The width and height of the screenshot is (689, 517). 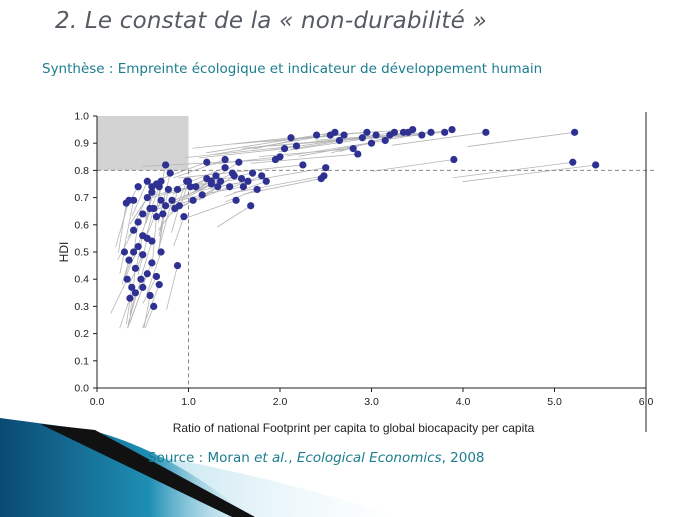 What do you see at coordinates (143, 143) in the screenshot?
I see `sustainable-region` at bounding box center [143, 143].